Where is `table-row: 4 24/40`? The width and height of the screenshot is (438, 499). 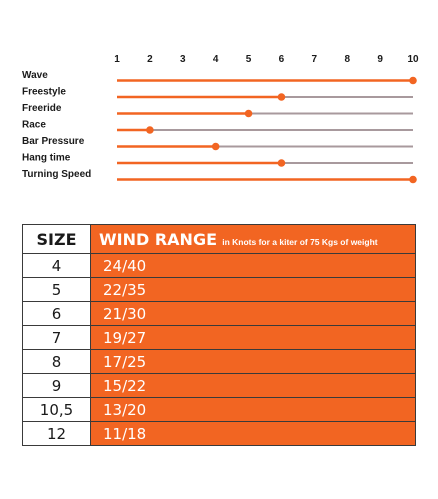
table-row: 4 24/40 is located at coordinates (219, 265).